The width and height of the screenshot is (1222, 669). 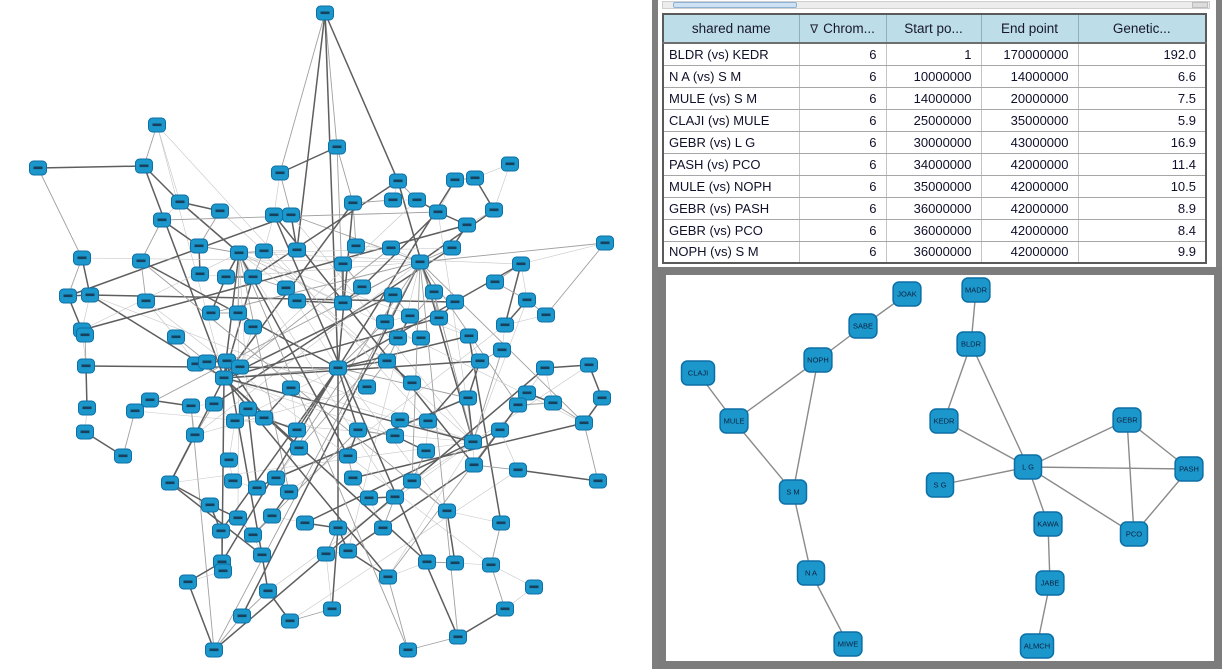 What do you see at coordinates (731, 142) in the screenshot?
I see `cell-shared-name: GEBR (vs) L G` at bounding box center [731, 142].